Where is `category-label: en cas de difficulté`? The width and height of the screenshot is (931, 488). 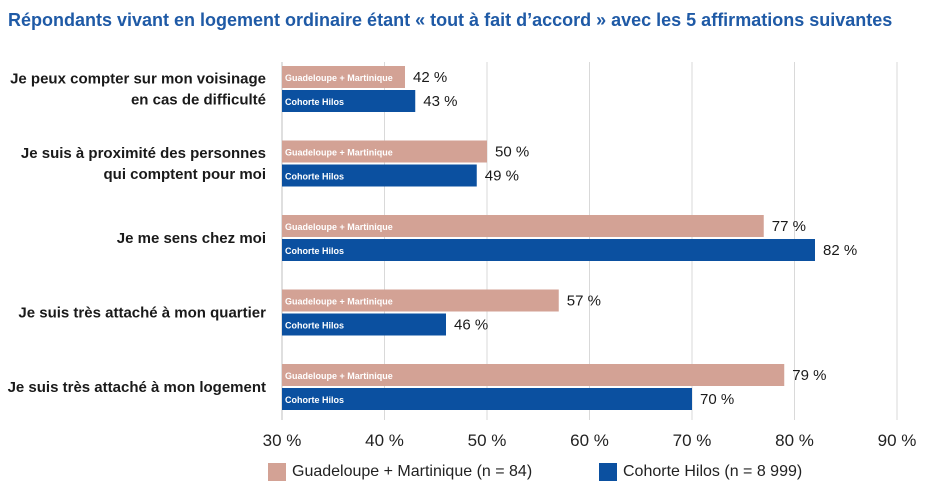
category-label: en cas de difficulté is located at coordinates (198, 100).